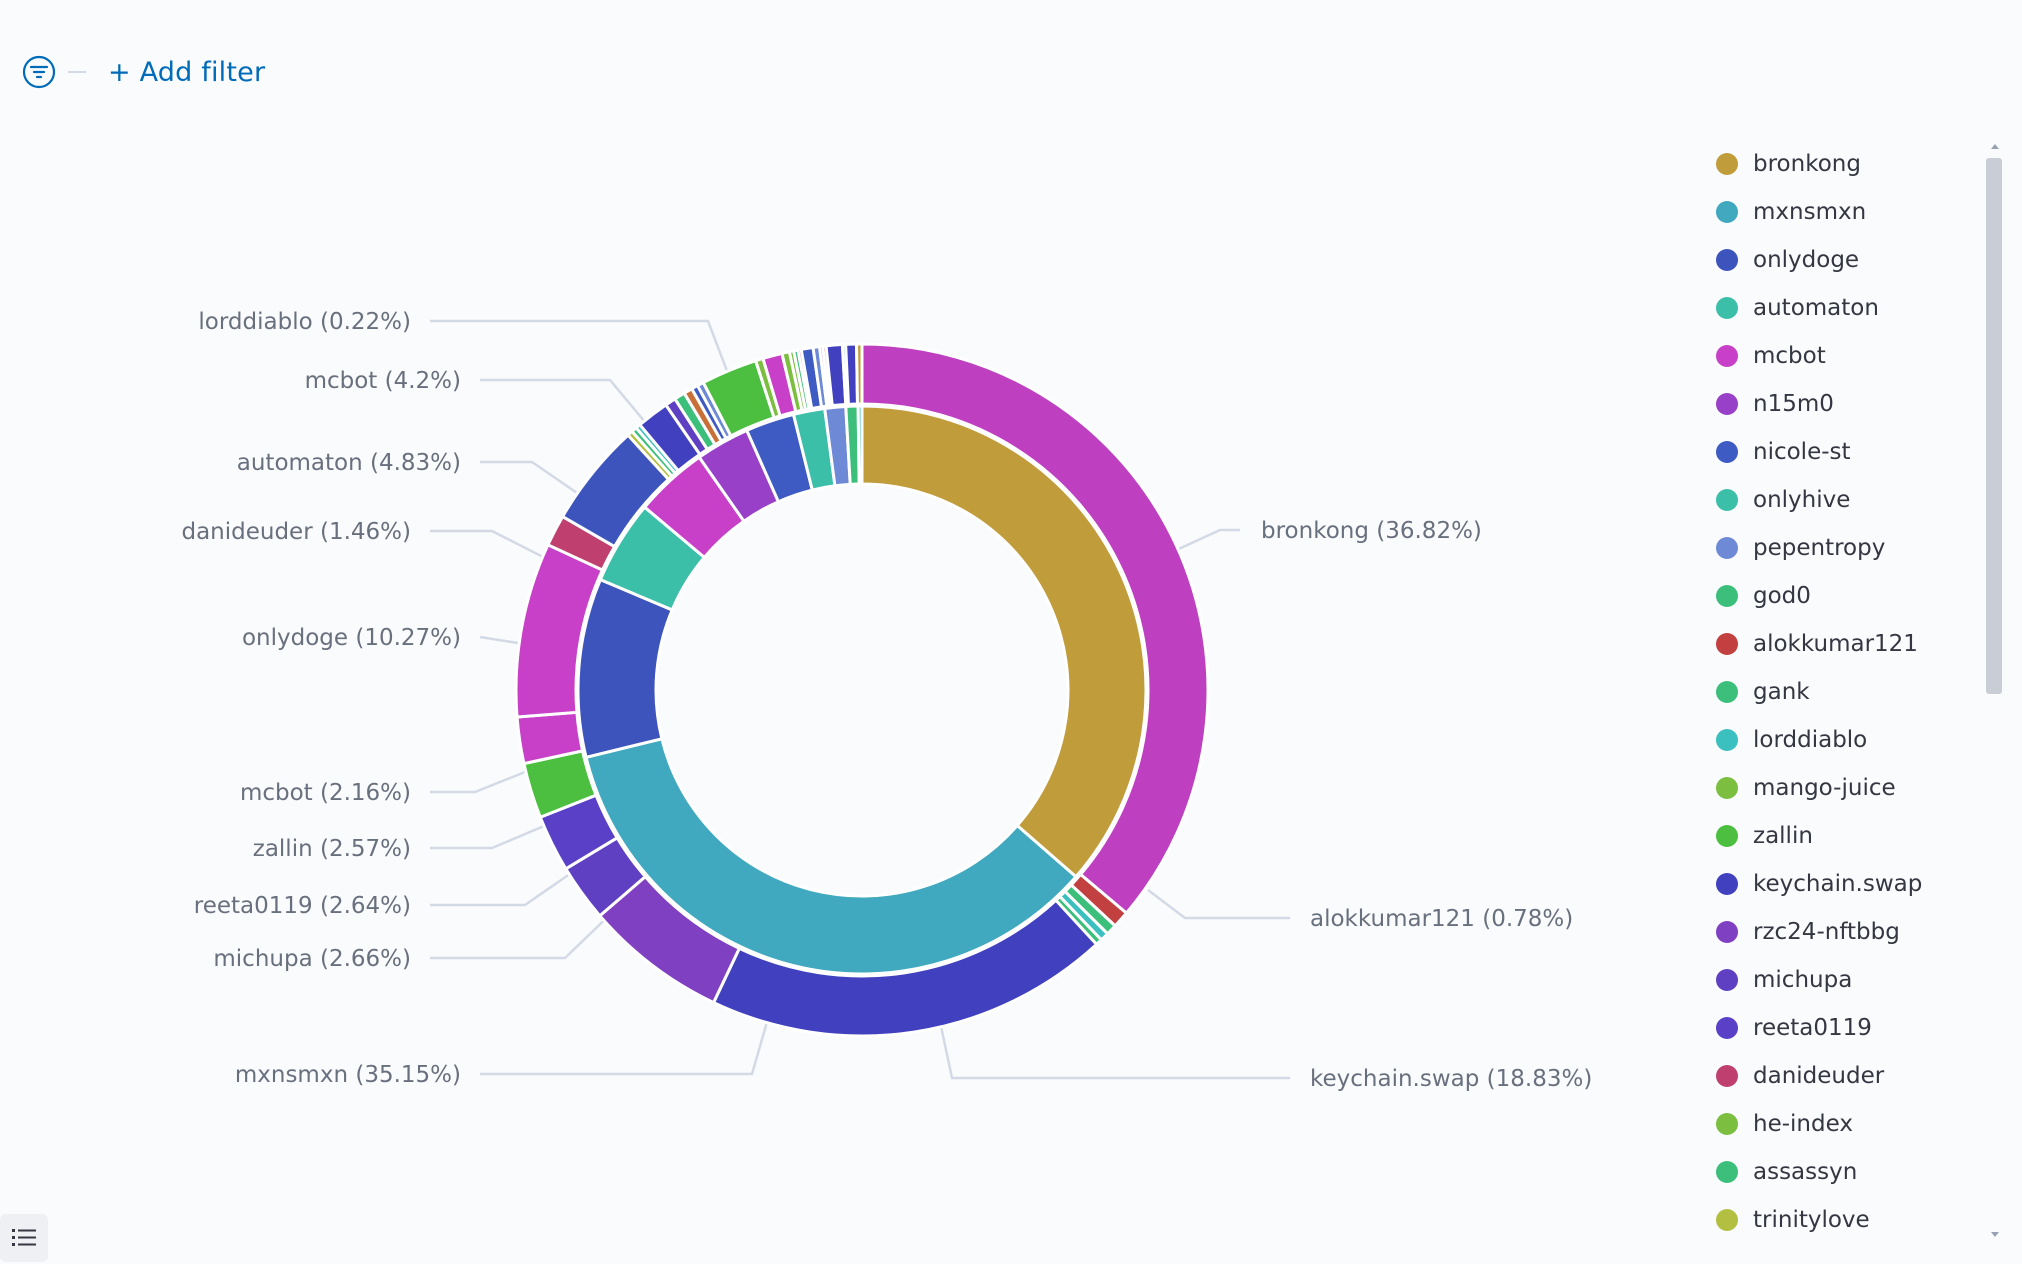 The height and width of the screenshot is (1264, 2022). Describe the element at coordinates (187, 72) in the screenshot. I see `add-filter-button: + Add filter` at that location.